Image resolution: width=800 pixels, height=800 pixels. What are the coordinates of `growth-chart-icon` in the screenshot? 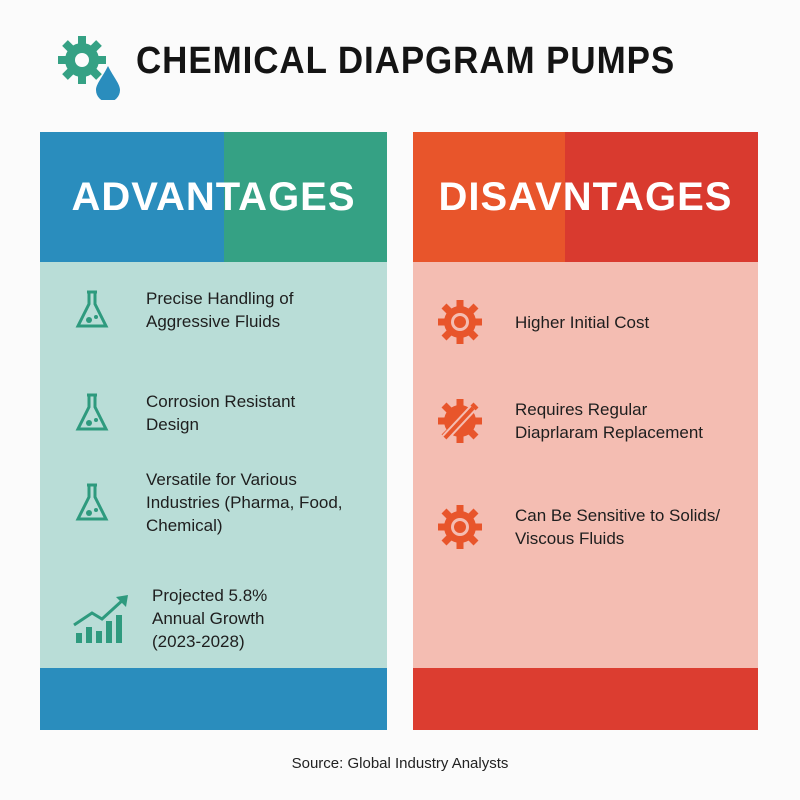 It's located at (100, 618).